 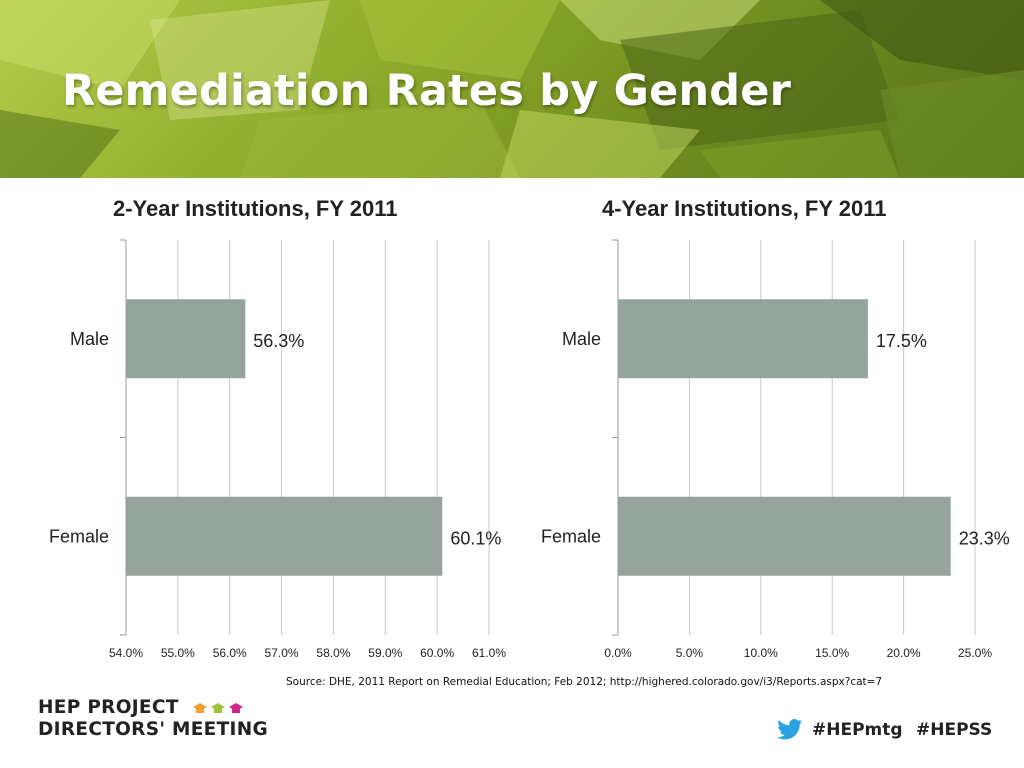 I want to click on x-tick-label: 15.0%, so click(x=832, y=653).